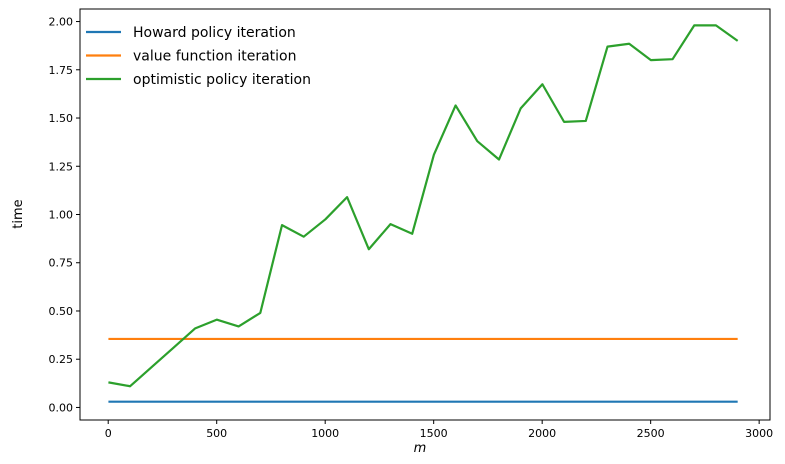 Image resolution: width=785 pixels, height=464 pixels. Describe the element at coordinates (61, 311) in the screenshot. I see `y-tick-label: 0.50` at that location.